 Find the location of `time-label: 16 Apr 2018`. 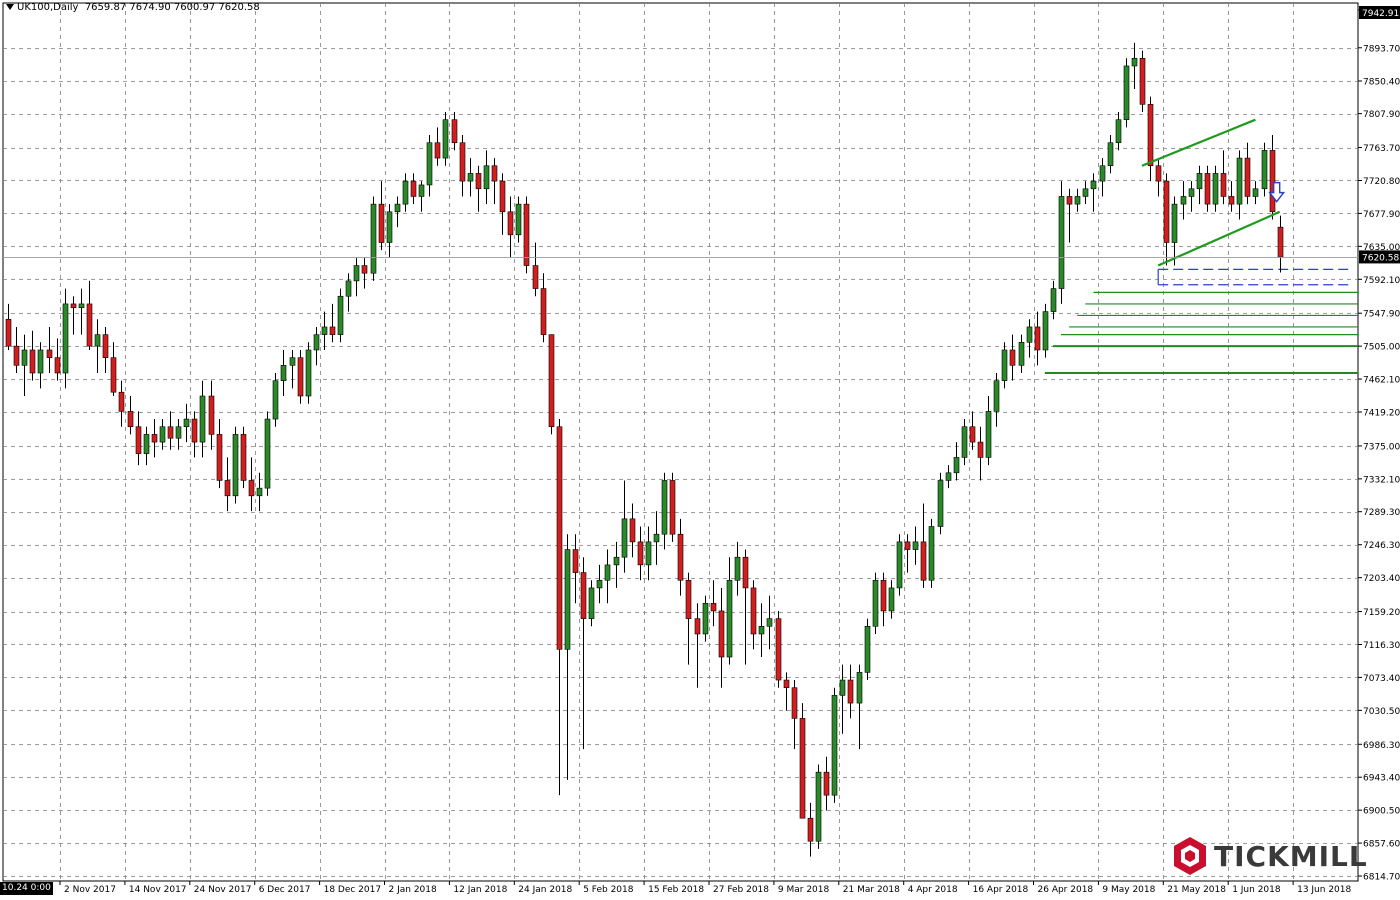

time-label: 16 Apr 2018 is located at coordinates (1001, 890).